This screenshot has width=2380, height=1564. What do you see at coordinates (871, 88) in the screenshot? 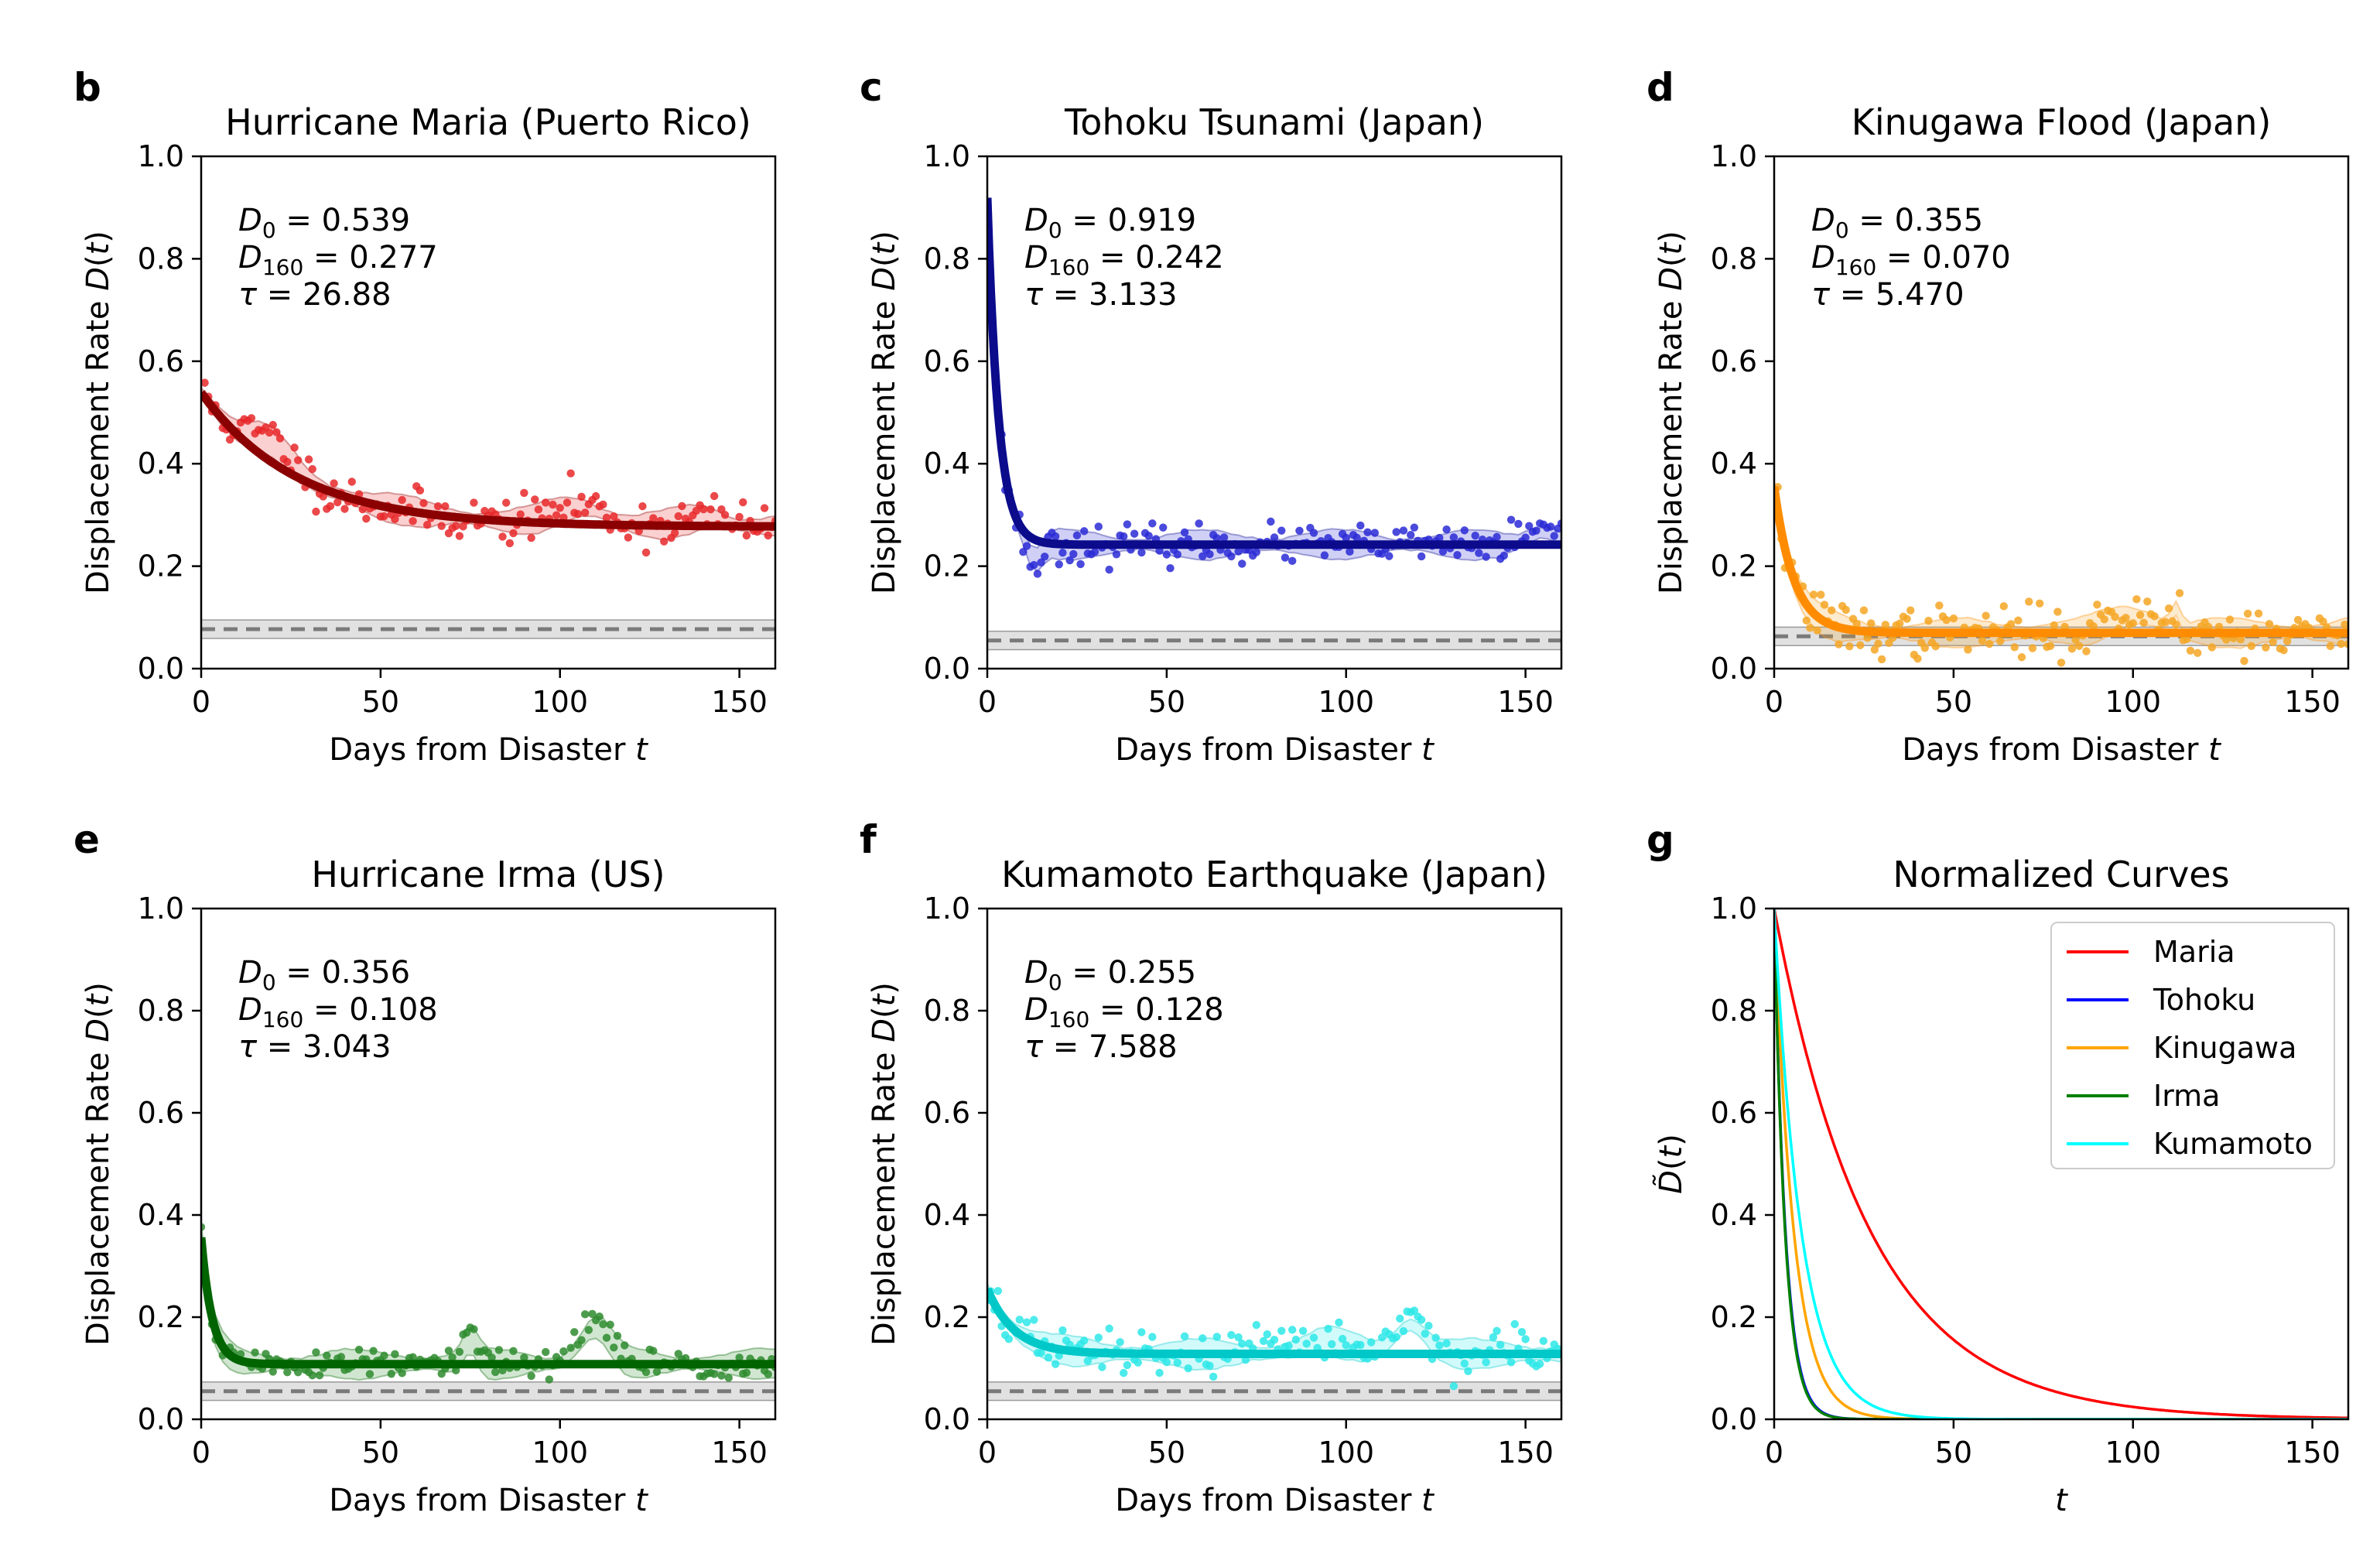
I see `panel-letter: c` at bounding box center [871, 88].